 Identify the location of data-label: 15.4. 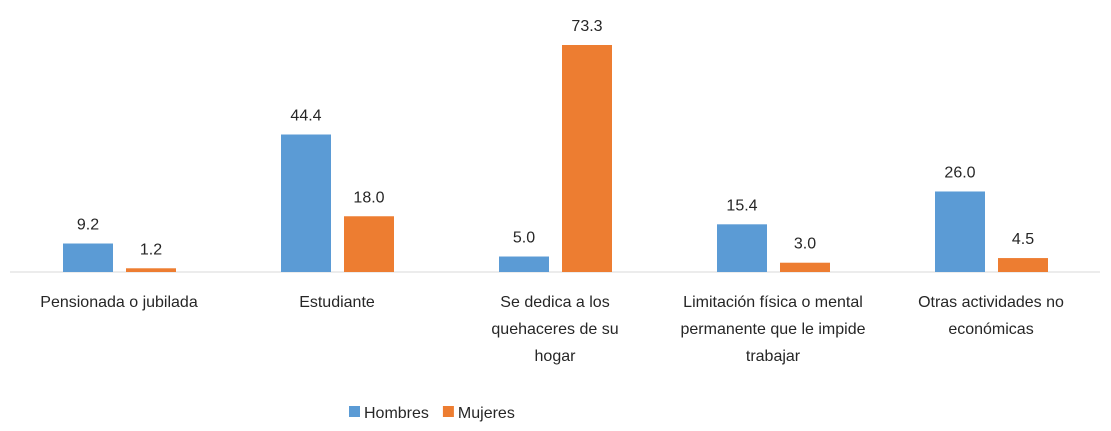
(741, 205).